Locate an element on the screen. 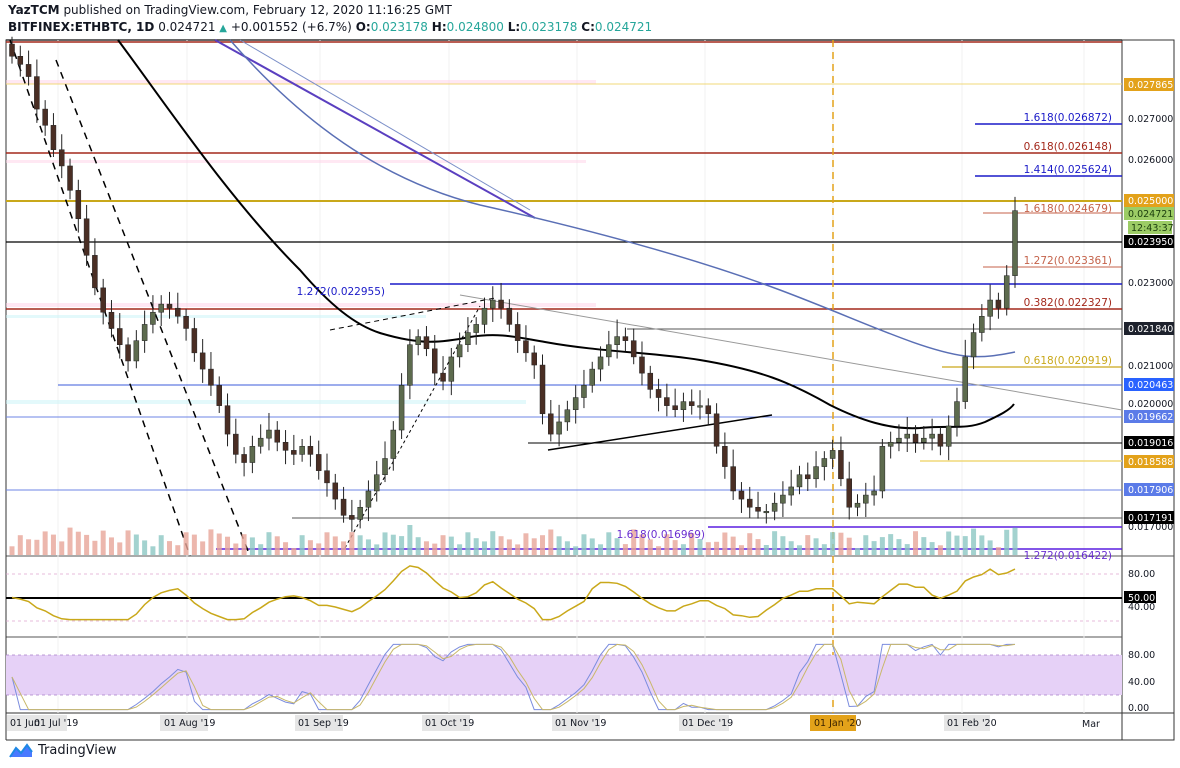  symbol-label: BITFINEX:ETHBTC, 1D is located at coordinates (81, 27).